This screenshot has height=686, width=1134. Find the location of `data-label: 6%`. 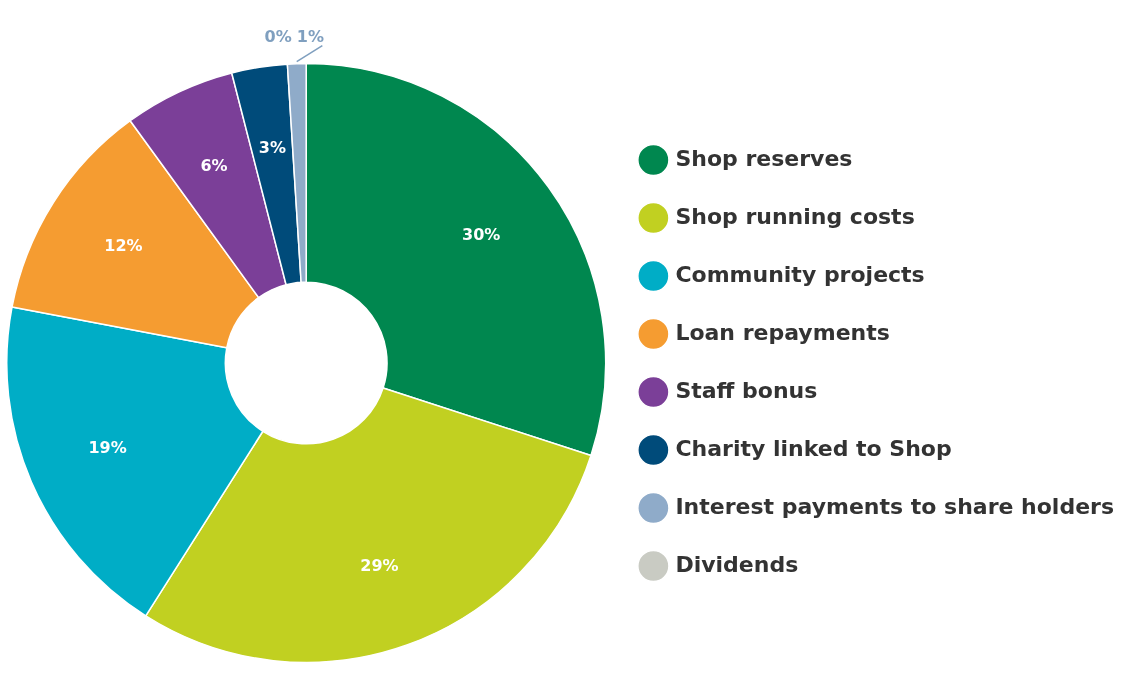

data-label: 6% is located at coordinates (214, 166).